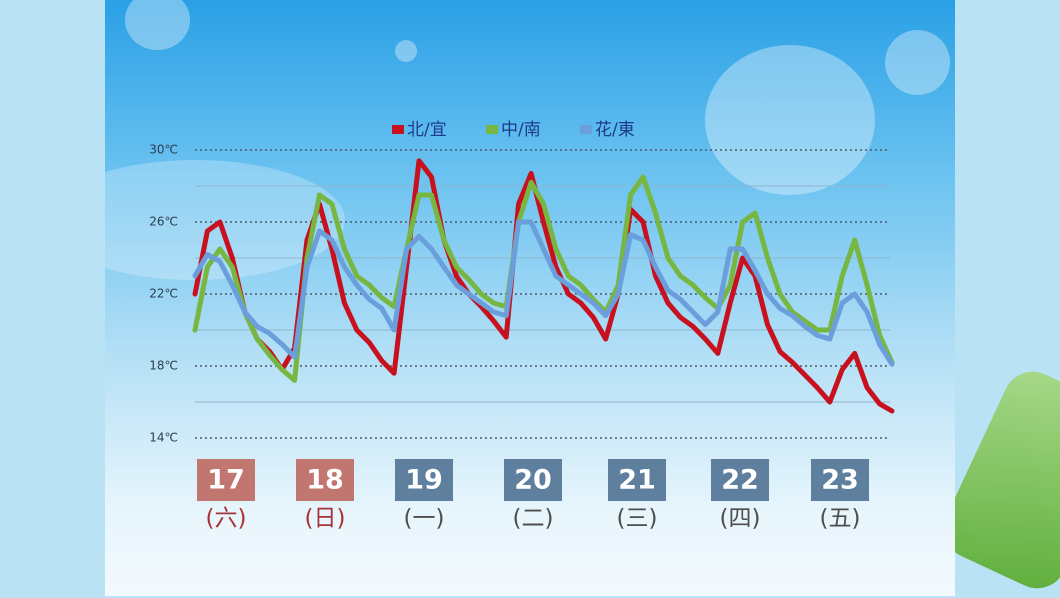 Image resolution: width=1060 pixels, height=598 pixels. What do you see at coordinates (533, 519) in the screenshot?
I see `day-weekday: (二)` at bounding box center [533, 519].